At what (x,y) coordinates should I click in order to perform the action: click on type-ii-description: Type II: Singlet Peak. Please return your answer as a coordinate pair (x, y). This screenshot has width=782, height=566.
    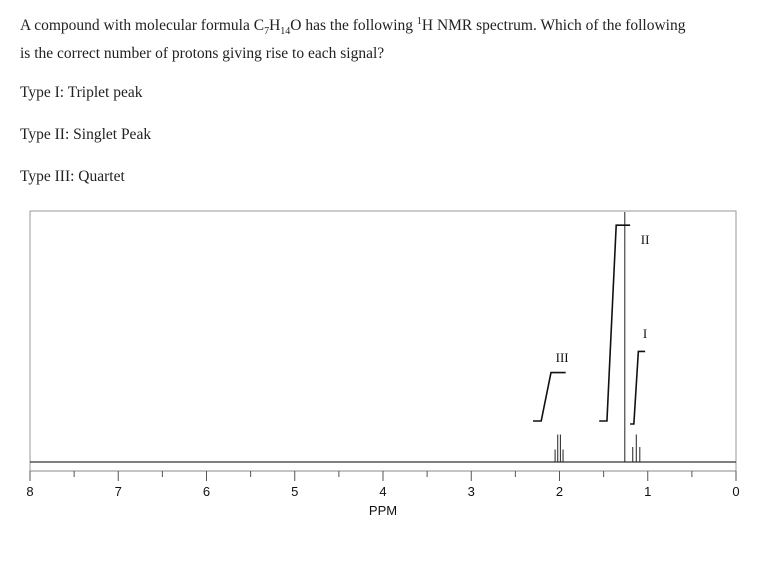
    Looking at the image, I should click on (86, 134).